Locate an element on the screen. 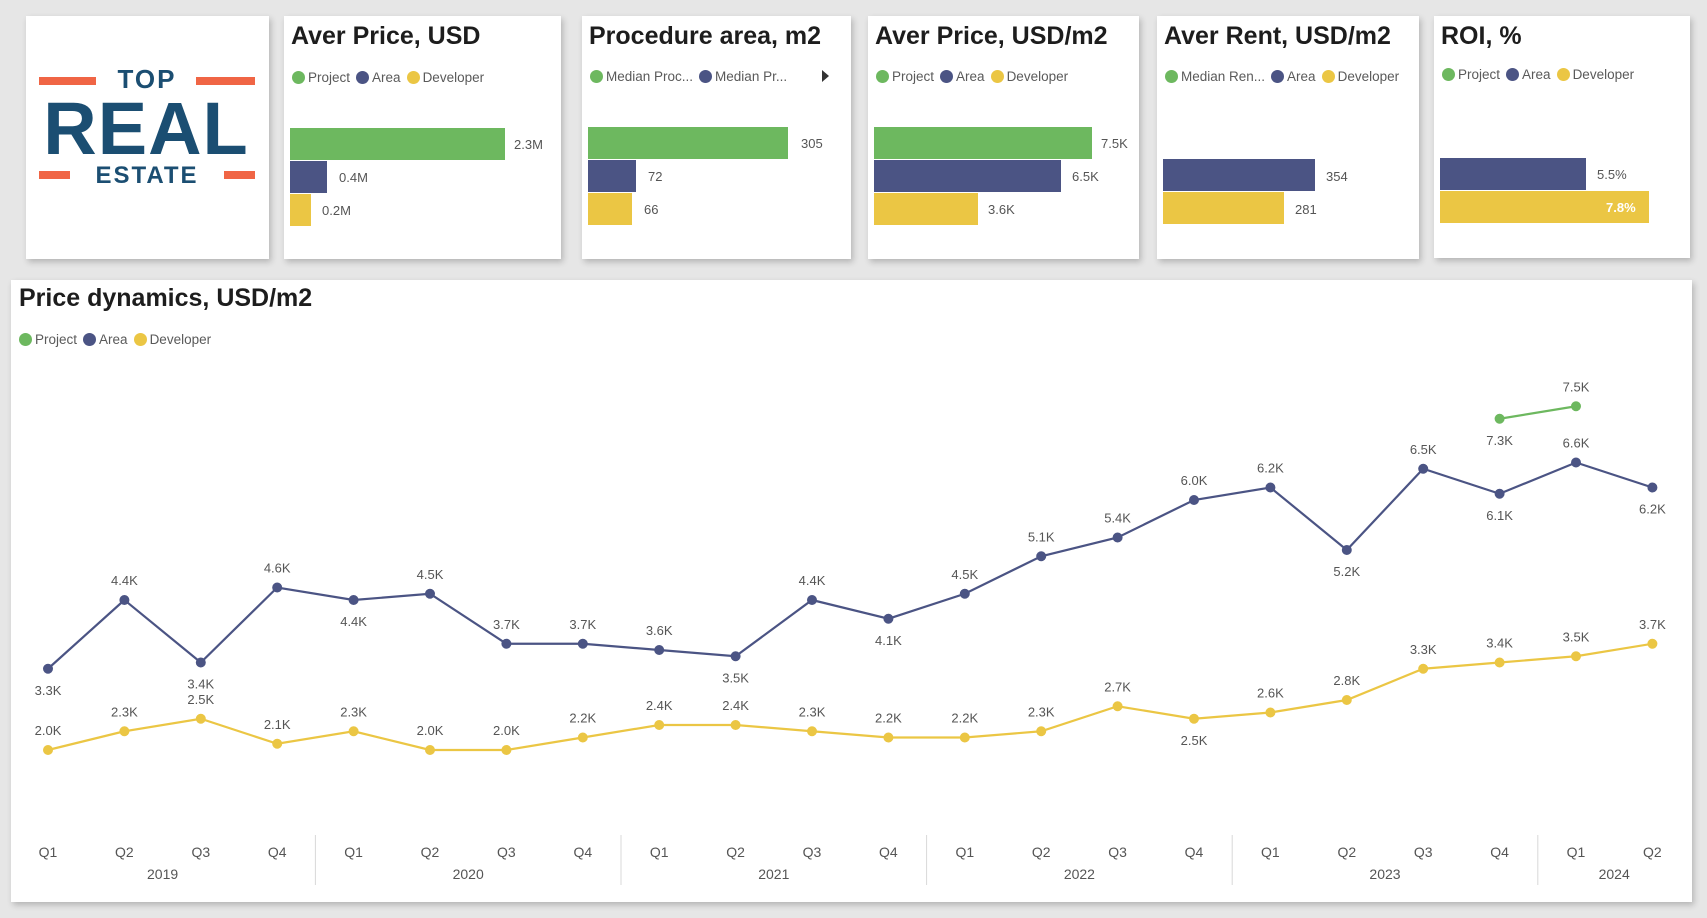 Image resolution: width=1707 pixels, height=918 pixels. quarter-tick-label: Q3 is located at coordinates (1117, 852).